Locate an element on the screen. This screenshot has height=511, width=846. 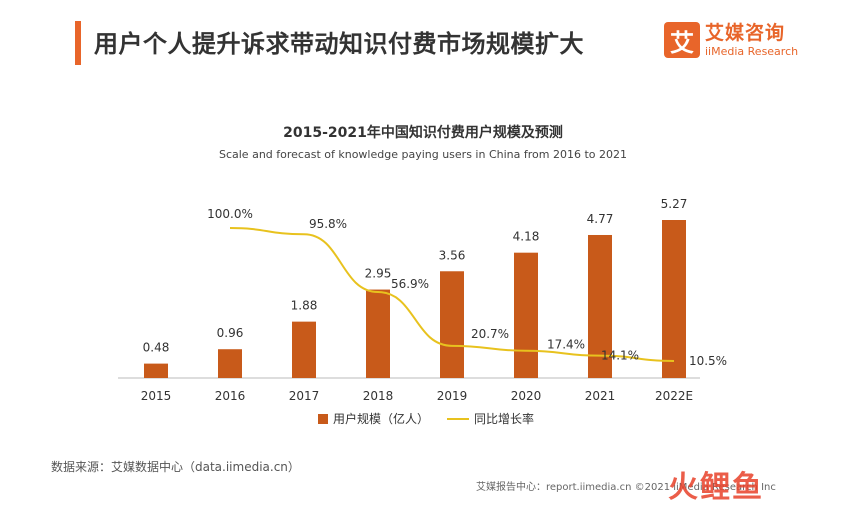
bar-2015 is located at coordinates (156, 370).